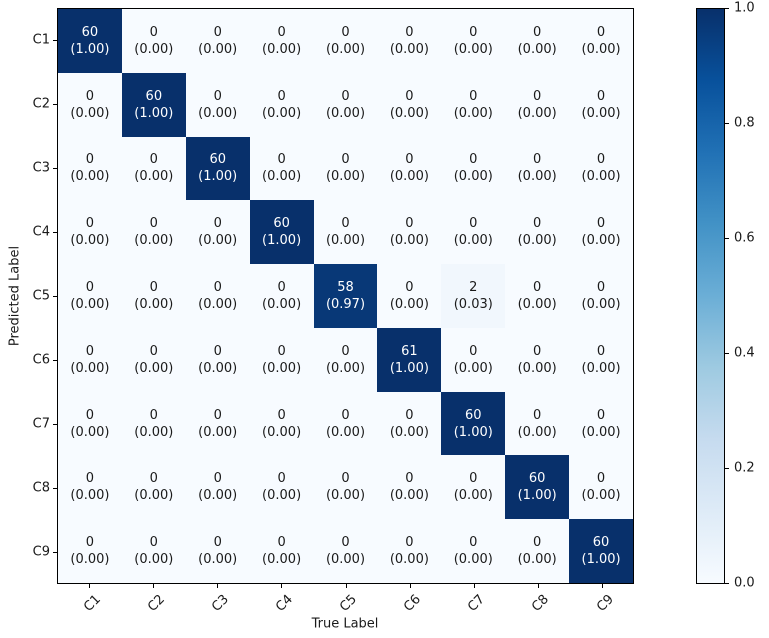 Image resolution: width=769 pixels, height=638 pixels. Describe the element at coordinates (153, 41) in the screenshot. I see `heatmap-cell-C1-C2: 0 (0.00)` at that location.